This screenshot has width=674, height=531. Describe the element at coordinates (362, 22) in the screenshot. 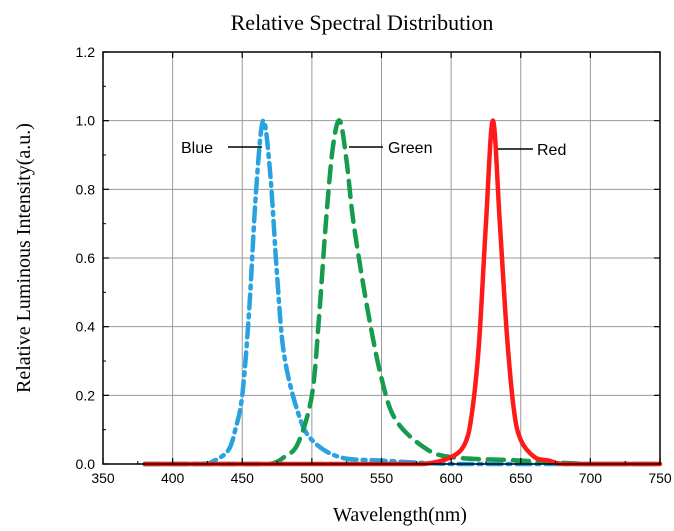

I see `chart-title: Relative Spectral Distribution` at that location.